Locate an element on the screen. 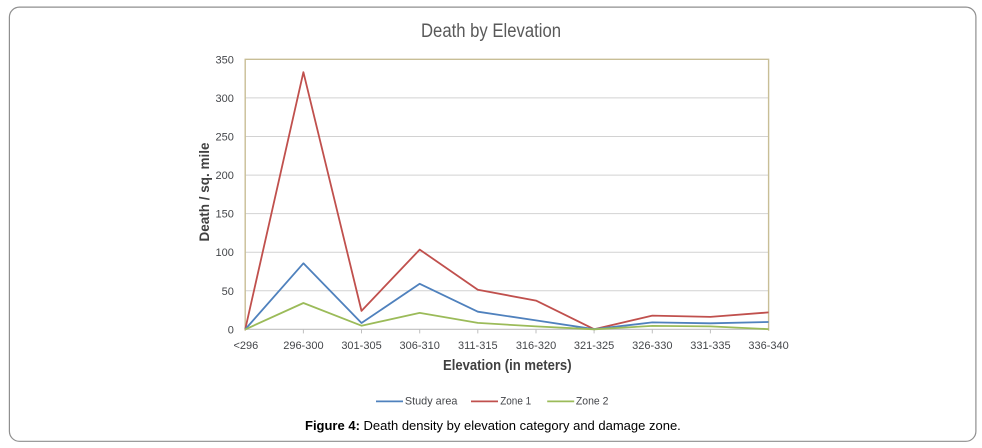  svg-text: 336-340 is located at coordinates (768, 346).